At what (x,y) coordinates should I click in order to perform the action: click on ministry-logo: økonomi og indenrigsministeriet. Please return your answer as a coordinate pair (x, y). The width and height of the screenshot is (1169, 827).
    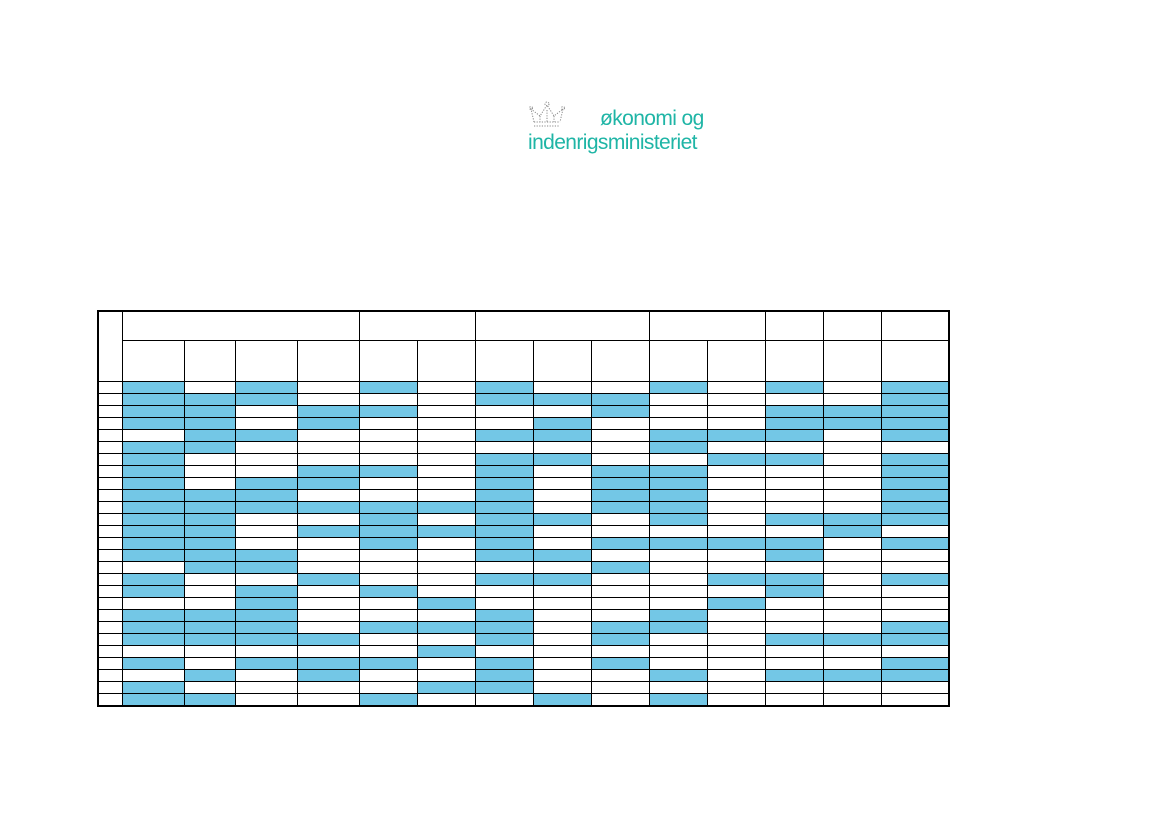
    Looking at the image, I should click on (633, 128).